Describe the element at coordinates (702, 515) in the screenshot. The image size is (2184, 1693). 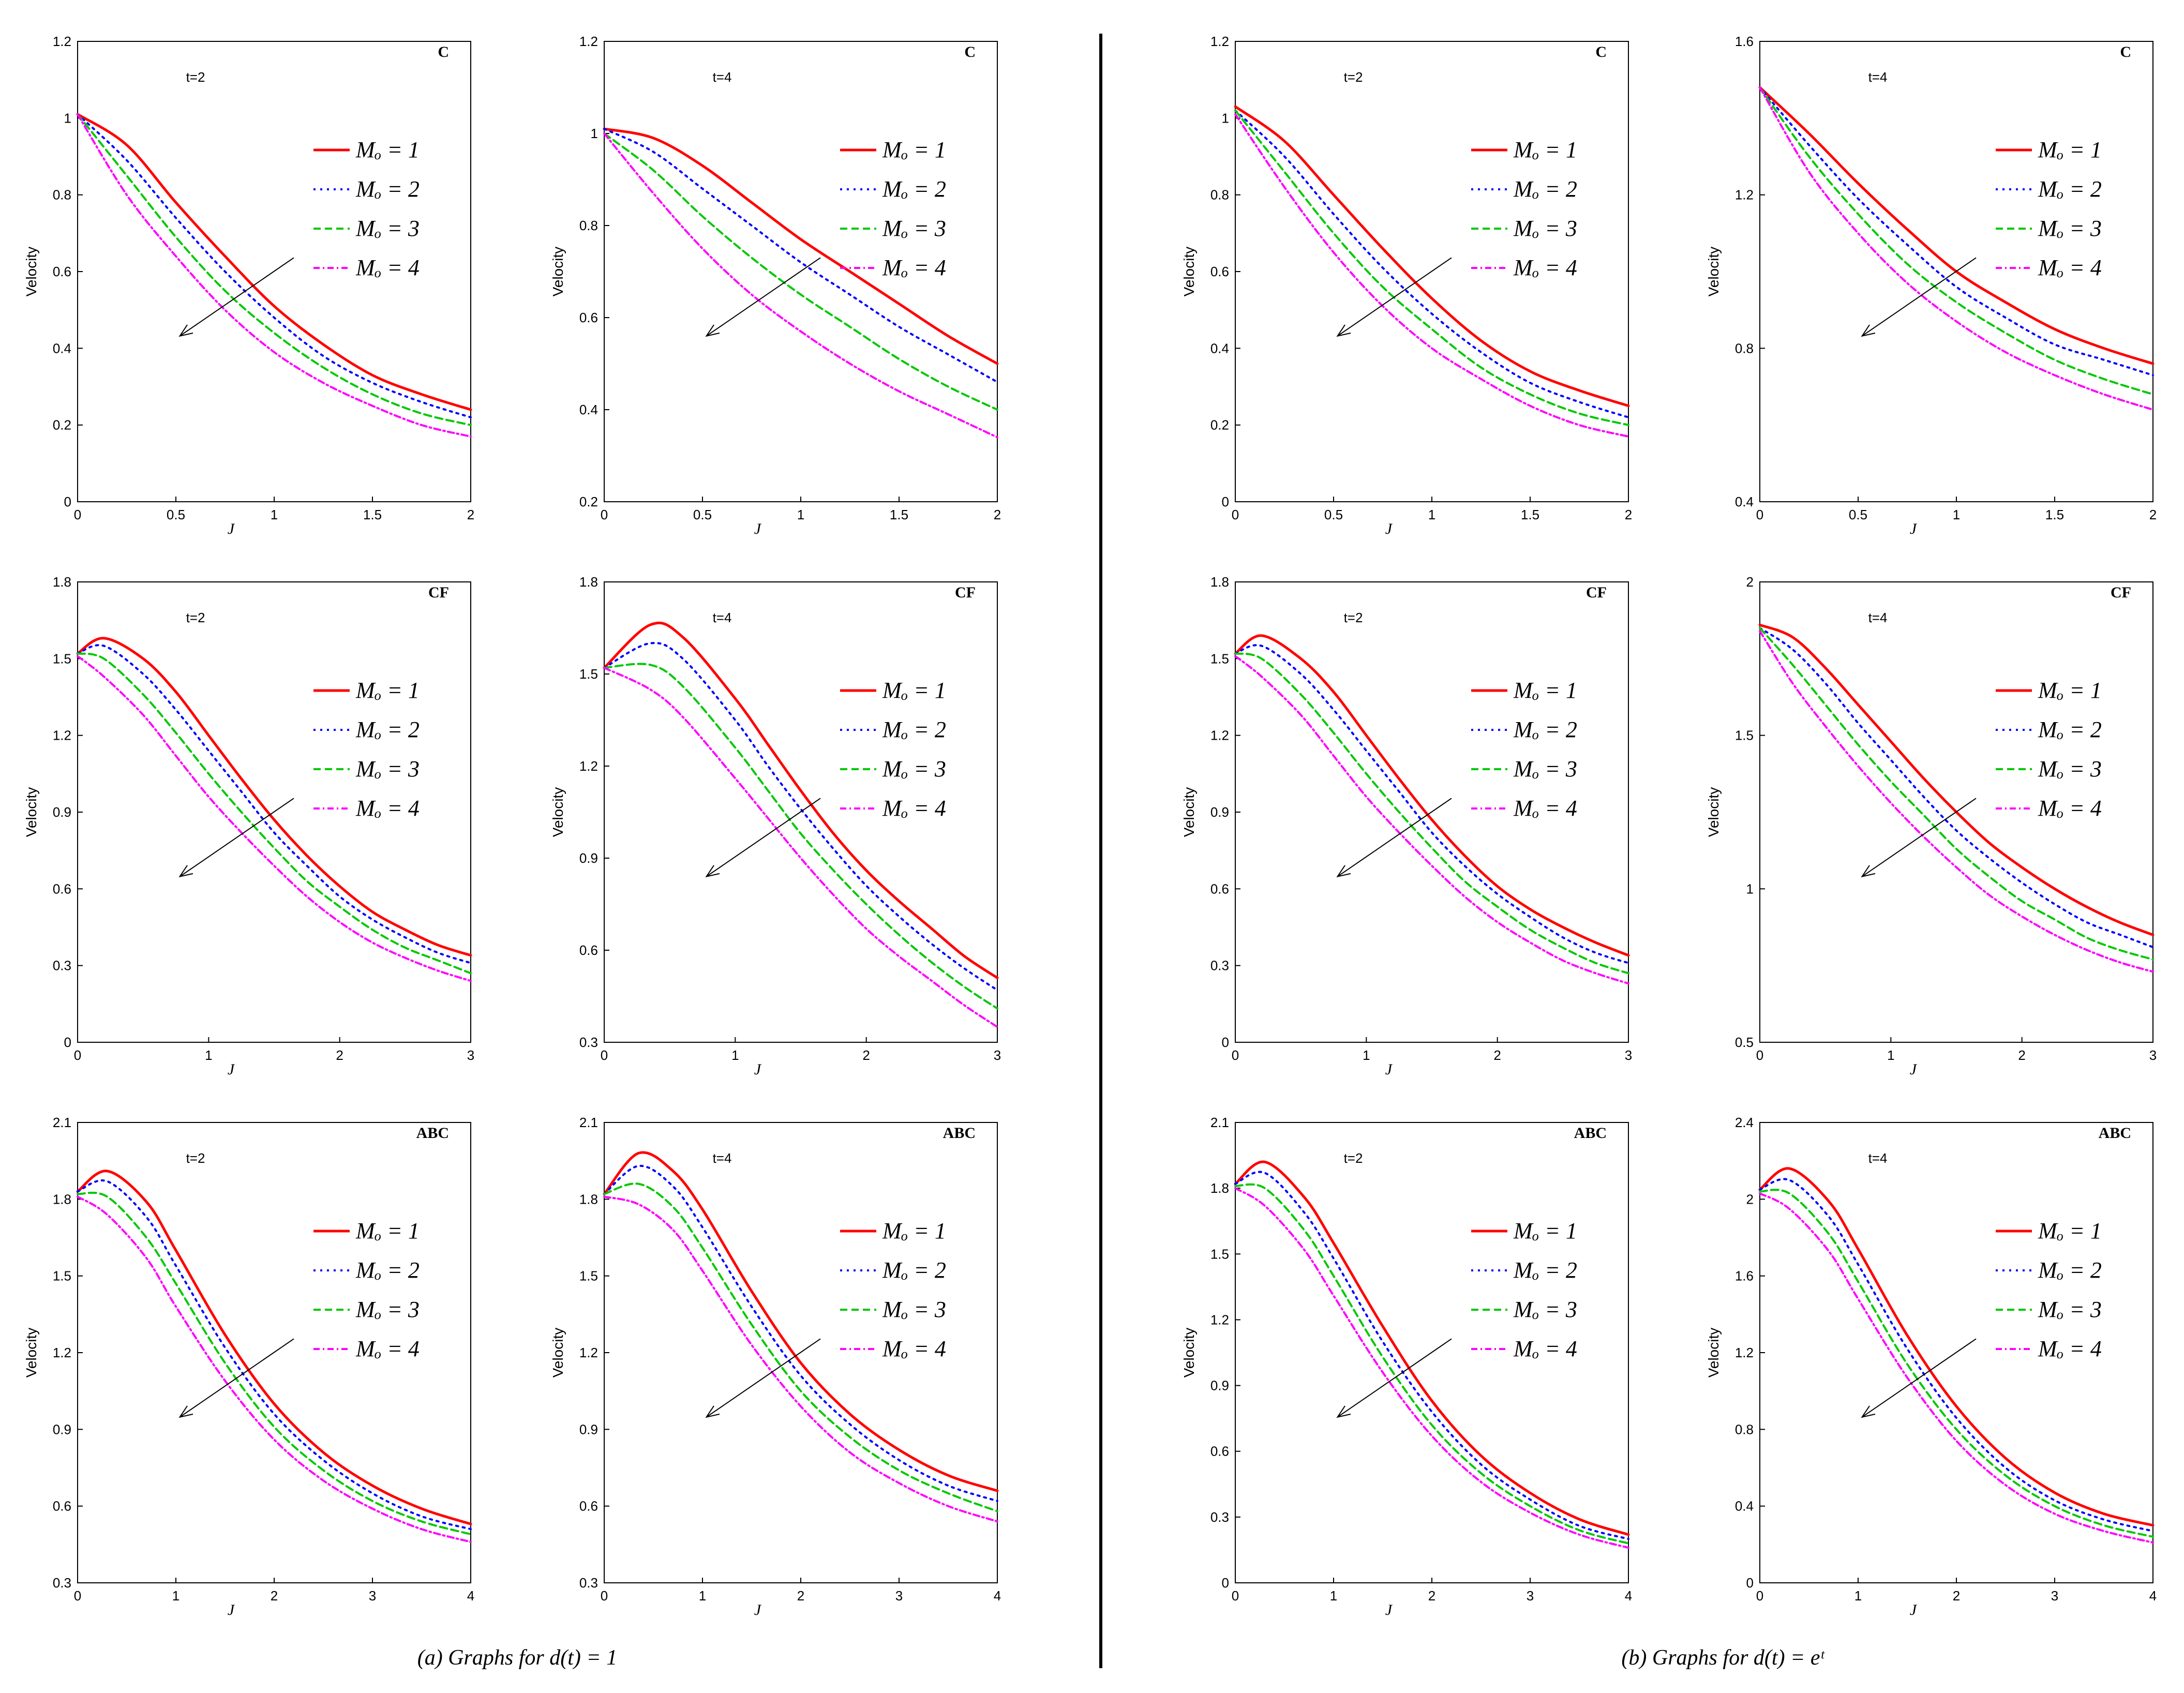
I see `x-tick-label: 0.5` at that location.